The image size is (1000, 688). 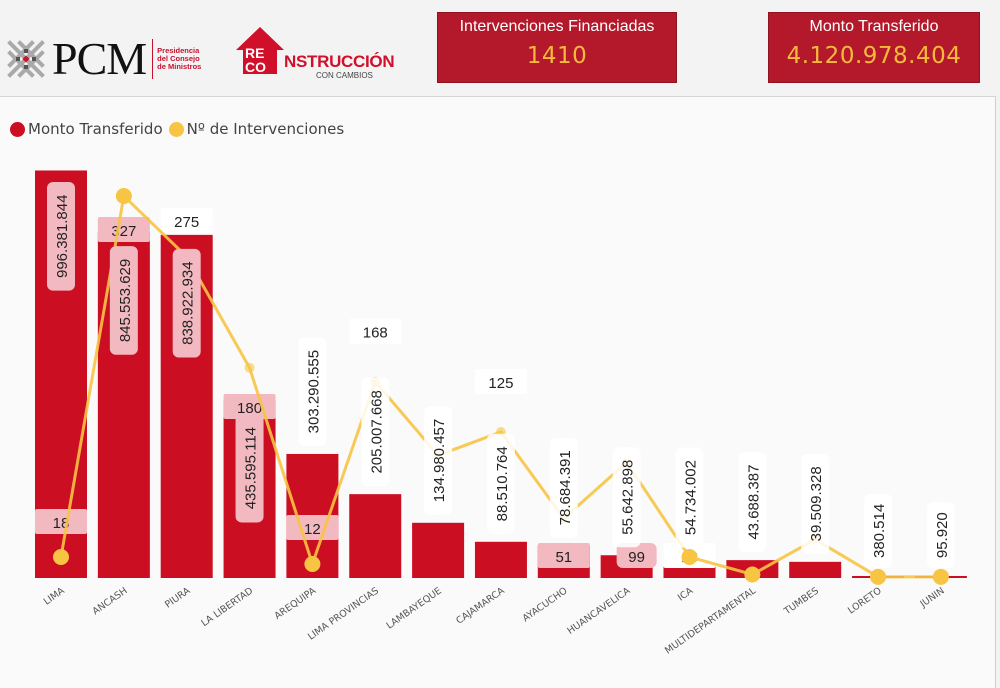 I want to click on amount-label-text: 205.007.668, so click(x=376, y=431).